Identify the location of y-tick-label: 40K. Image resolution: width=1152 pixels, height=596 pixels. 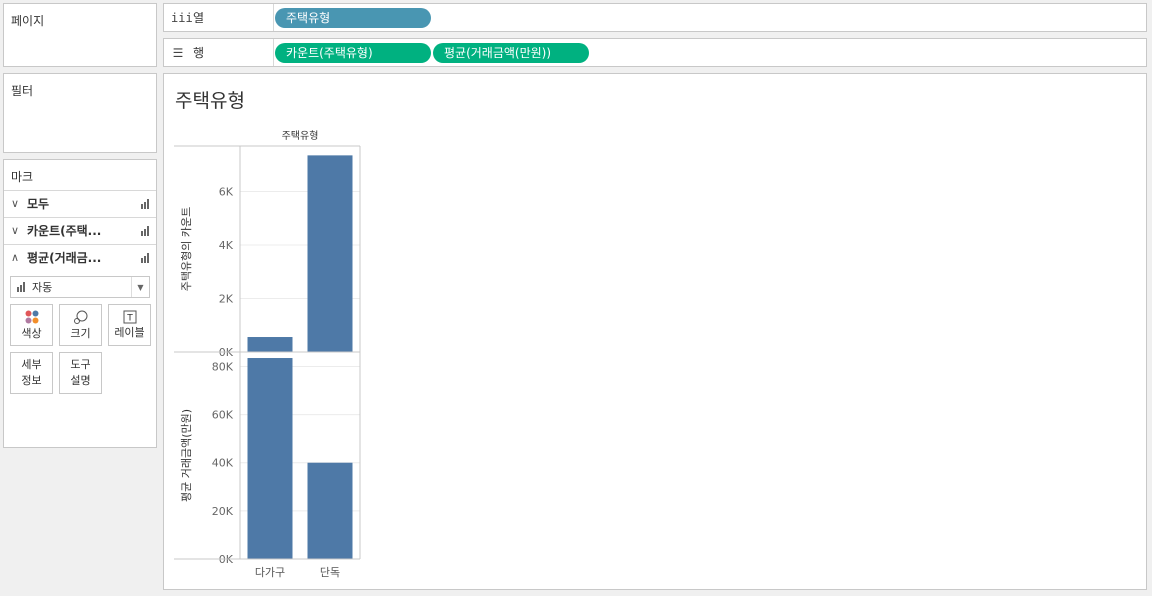
(223, 463).